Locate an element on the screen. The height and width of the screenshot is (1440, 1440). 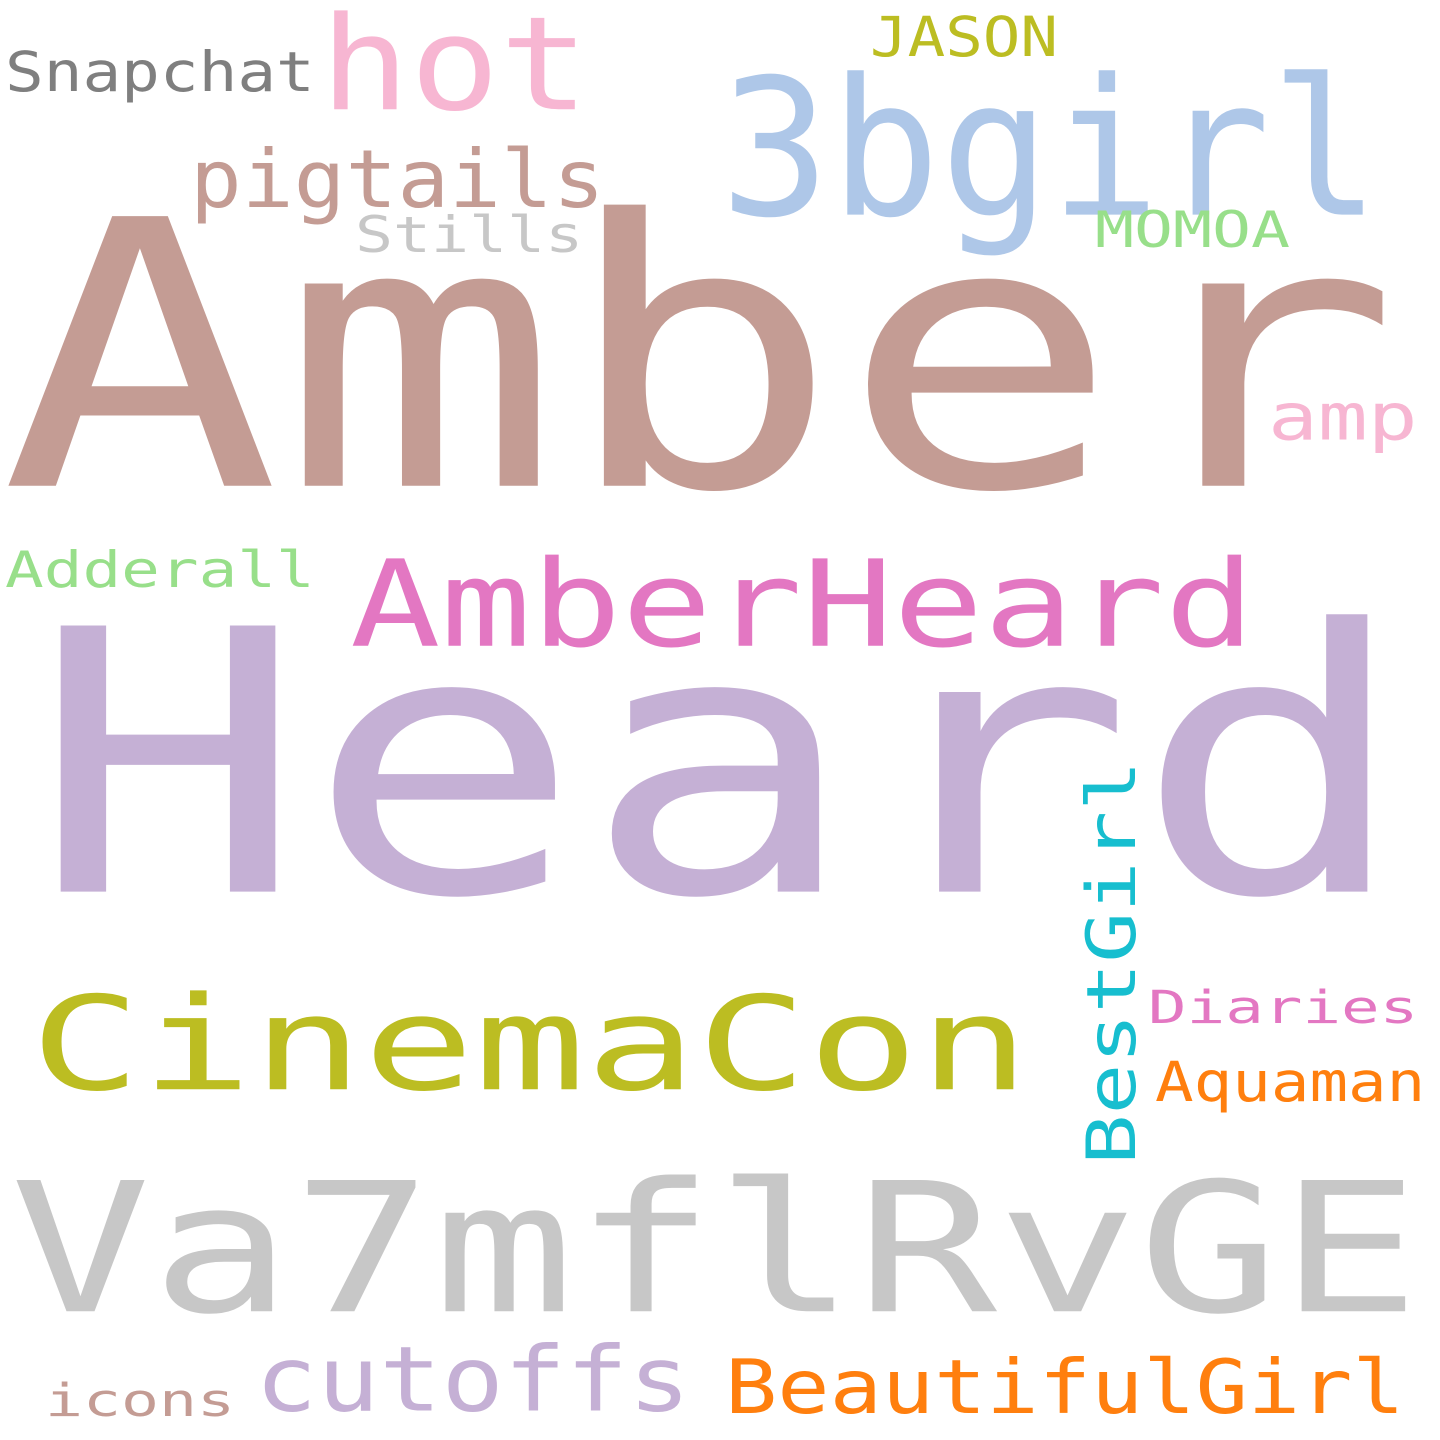
word-beautifulgirl: BeautifulGirl is located at coordinates (1065, 1387).